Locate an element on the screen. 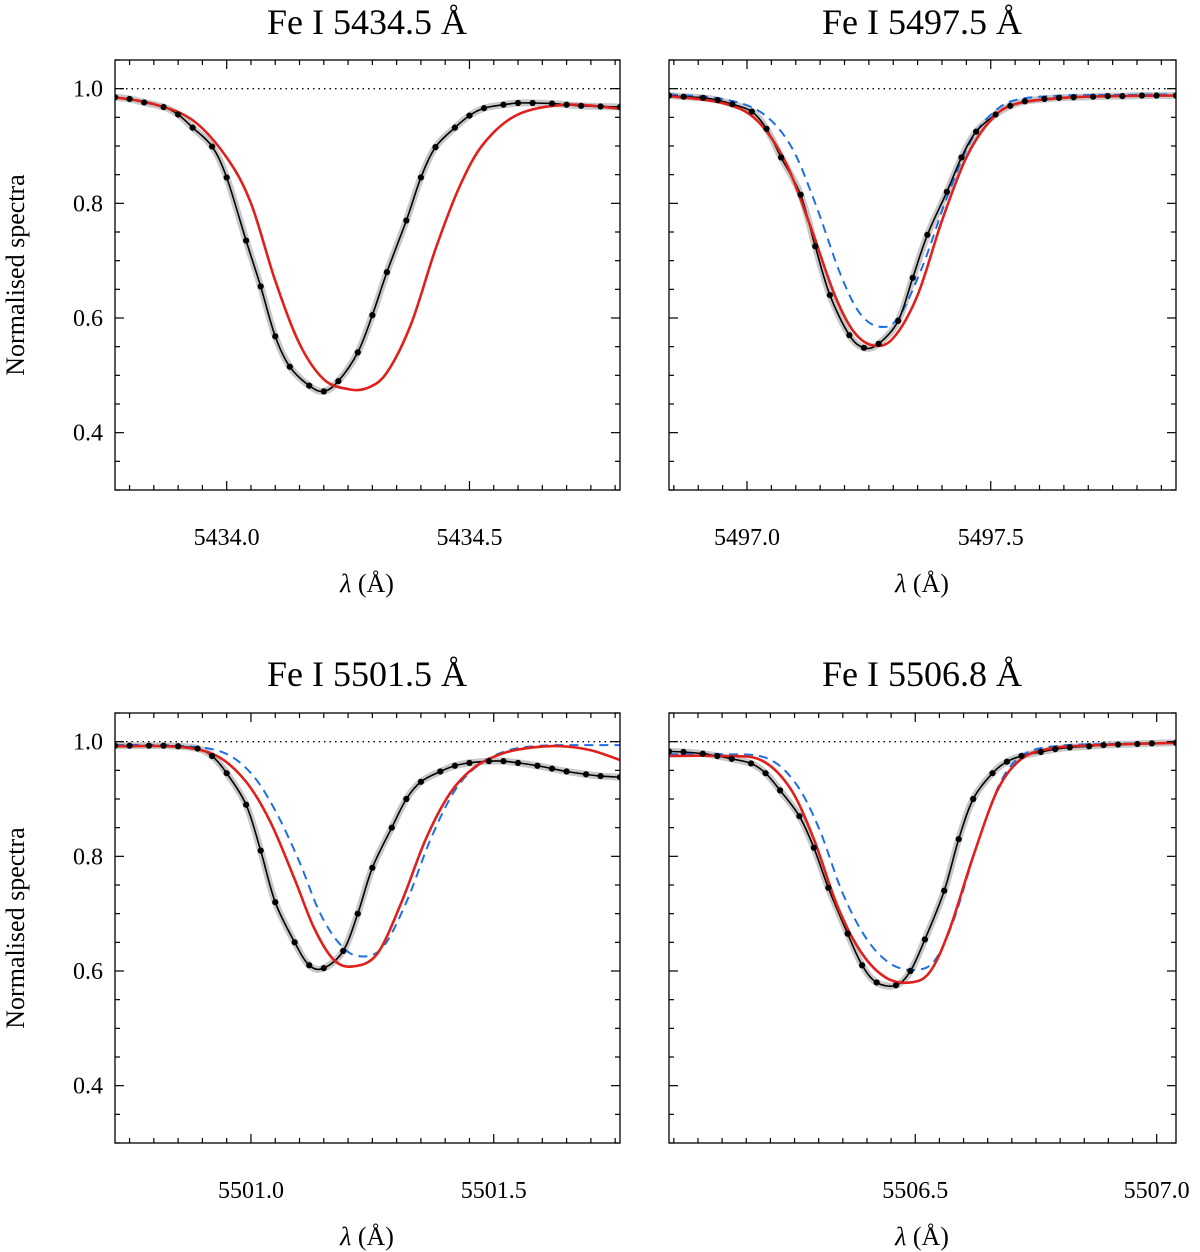 Image resolution: width=1200 pixels, height=1252 pixels. panel-title: Fe I 5434.5 Å is located at coordinates (367, 22).